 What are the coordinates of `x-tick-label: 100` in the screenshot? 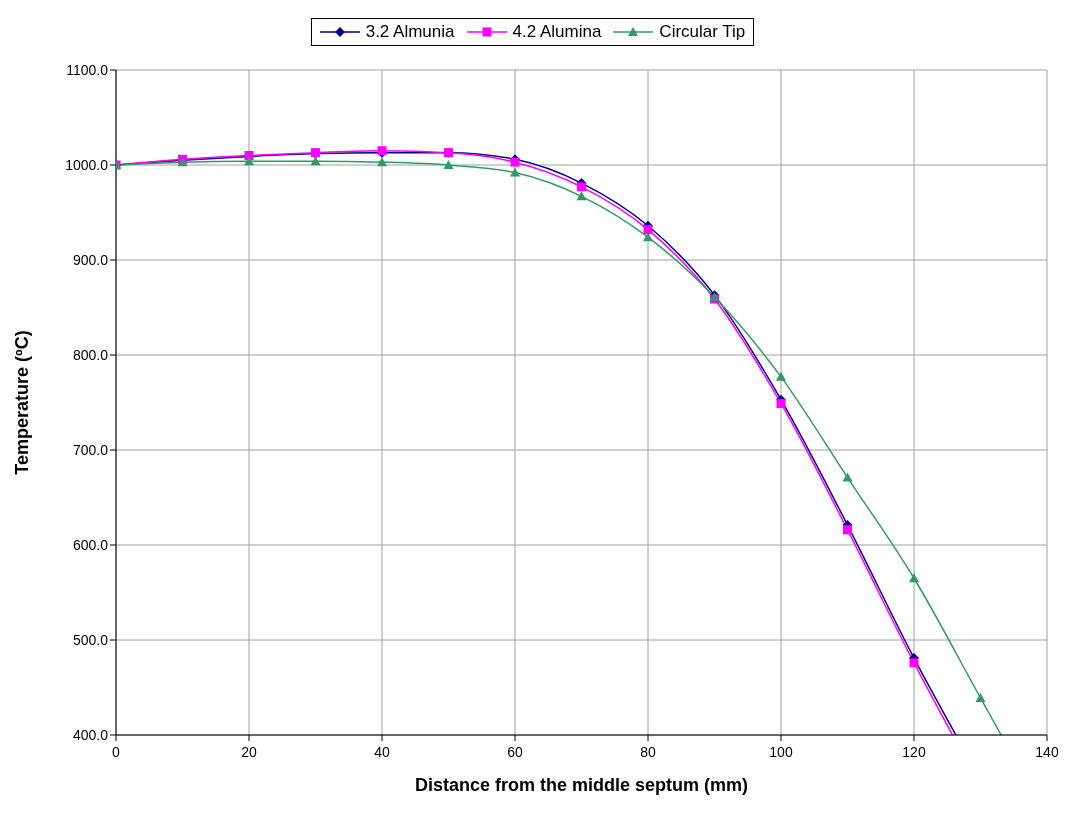 It's located at (781, 752).